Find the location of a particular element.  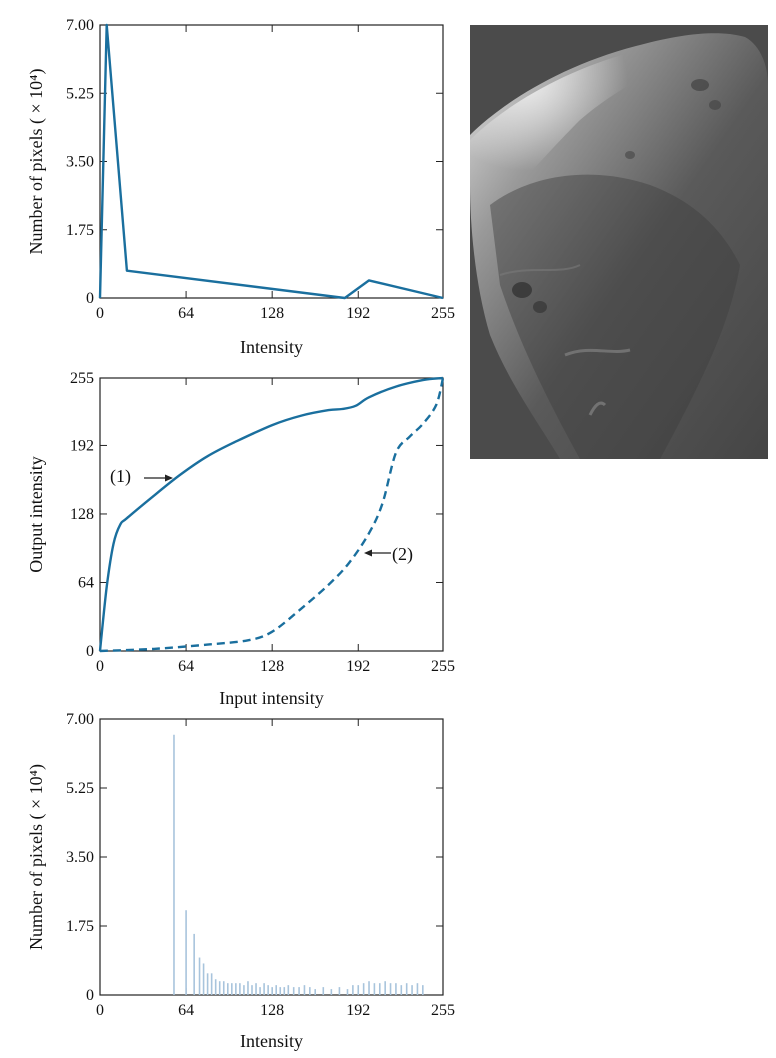

histogram-original-ylabel: Number of pixels ( × 10⁴) is located at coordinates (36, 162).